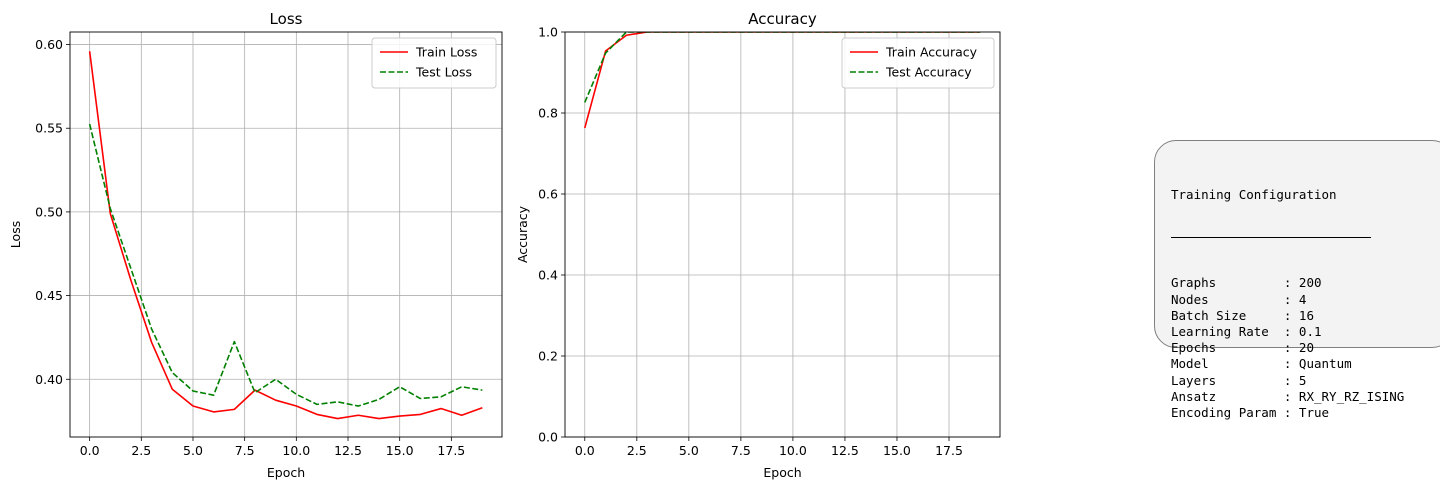 Image resolution: width=1440 pixels, height=490 pixels. What do you see at coordinates (1271, 238) in the screenshot?
I see `config-divider` at bounding box center [1271, 238].